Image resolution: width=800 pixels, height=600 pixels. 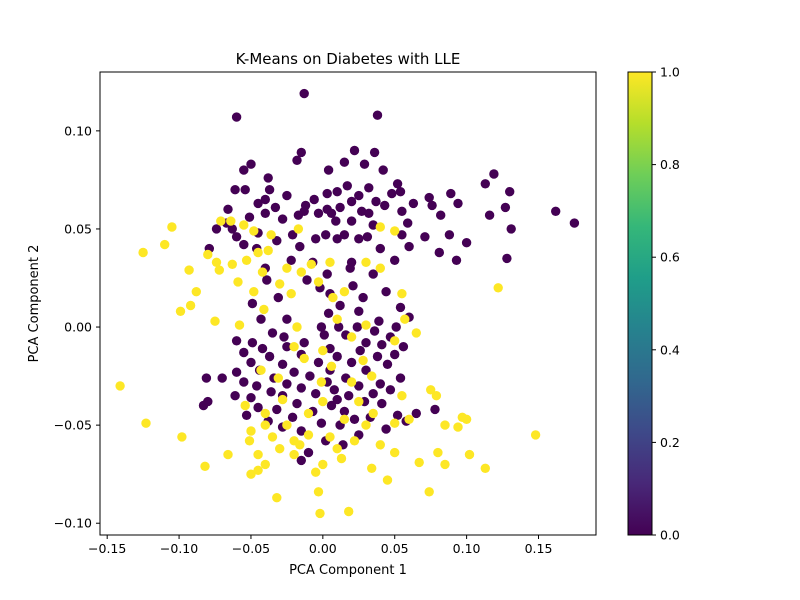 I want to click on colorbar-tick-label: 0.6, so click(x=670, y=257).